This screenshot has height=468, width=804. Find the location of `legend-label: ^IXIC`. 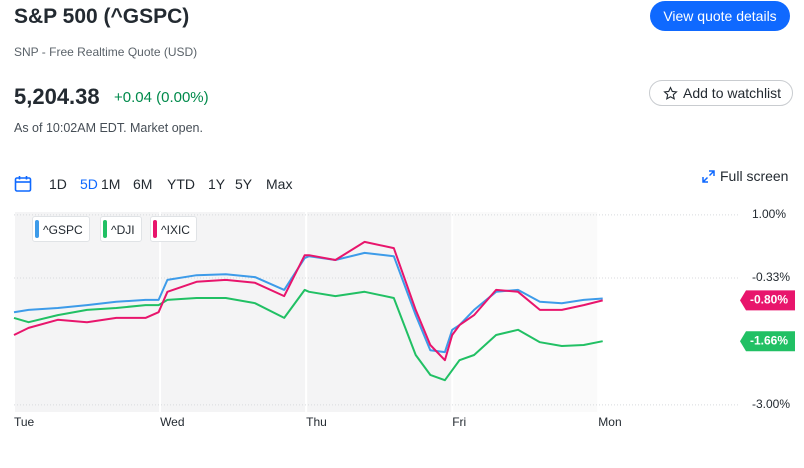

legend-label: ^IXIC is located at coordinates (175, 230).